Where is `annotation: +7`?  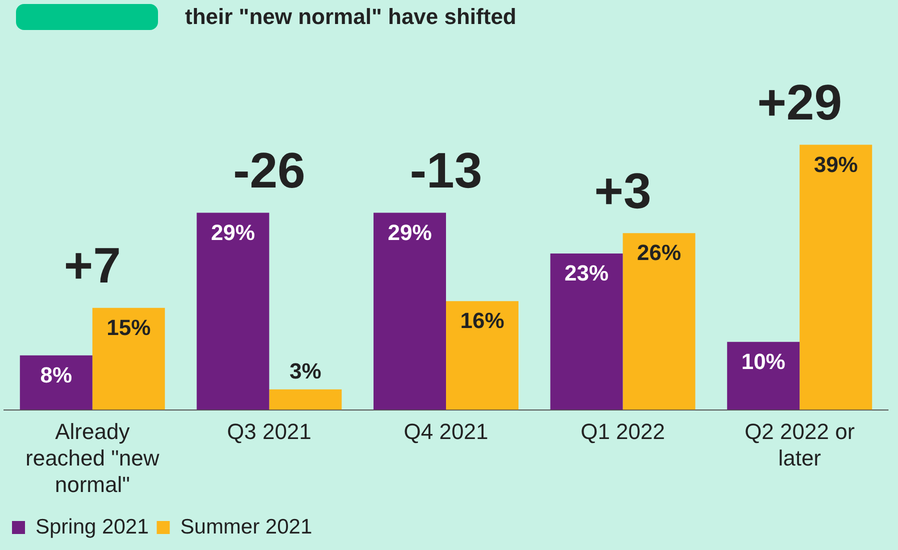 annotation: +7 is located at coordinates (92, 266).